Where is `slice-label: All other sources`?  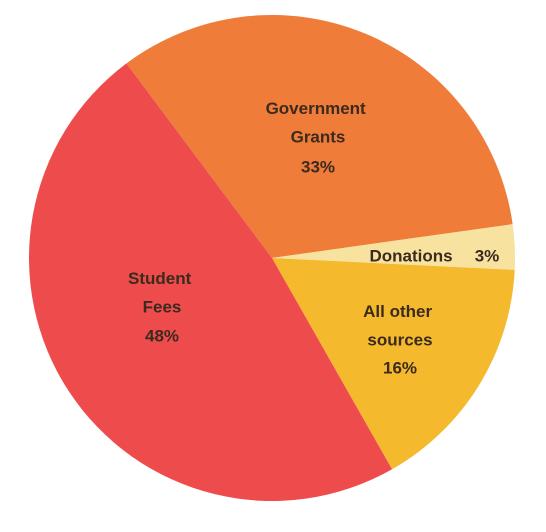
slice-label: All other sources is located at coordinates (400, 326).